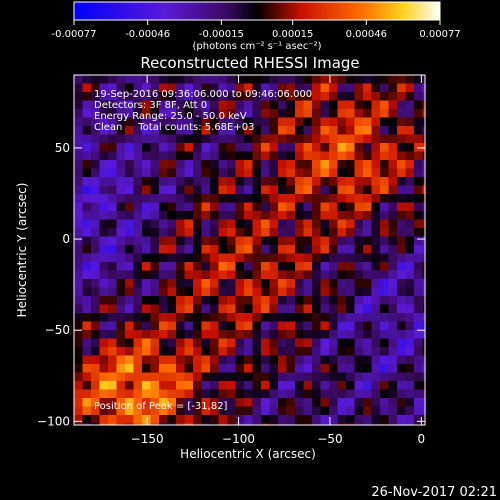 This screenshot has height=500, width=500. I want to click on annotation-energy-range: Energy Range: 25.0 - 50.0 keV, so click(170, 116).